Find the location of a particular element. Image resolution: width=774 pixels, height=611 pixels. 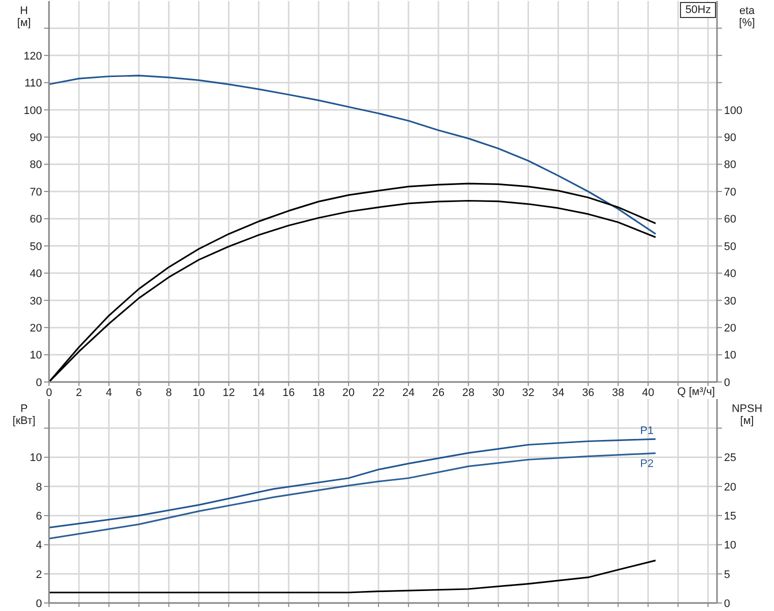

x-tick-label: 16 is located at coordinates (288, 392).